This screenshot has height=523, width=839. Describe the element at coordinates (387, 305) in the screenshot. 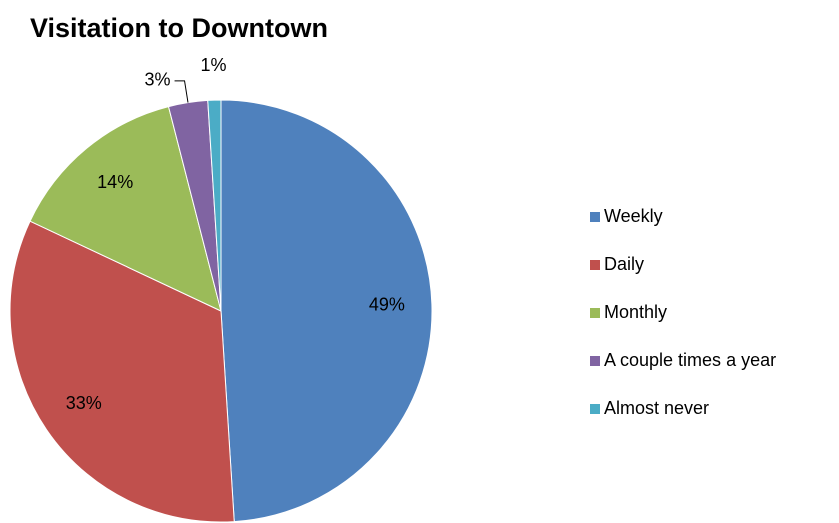

I see `data-label: 49%` at that location.